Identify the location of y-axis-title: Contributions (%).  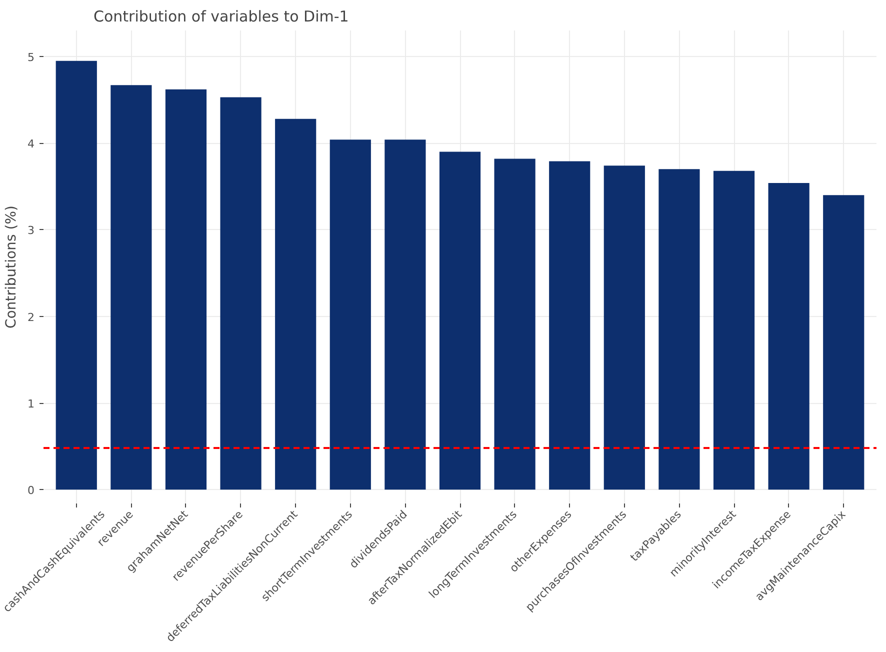
(12, 267).